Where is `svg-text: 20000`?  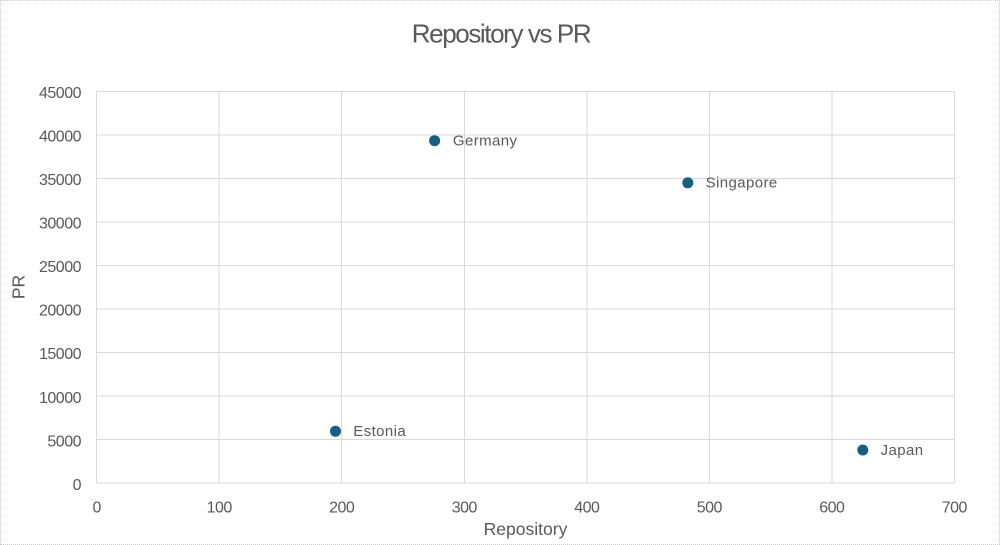
svg-text: 20000 is located at coordinates (60, 311).